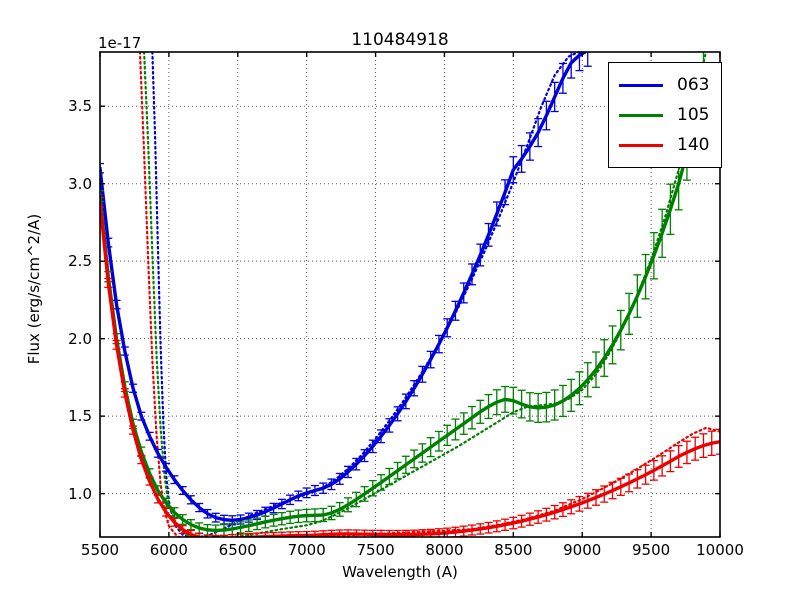 This screenshot has height=600, width=800. What do you see at coordinates (168, 550) in the screenshot?
I see `x-tick-label: 6000` at bounding box center [168, 550].